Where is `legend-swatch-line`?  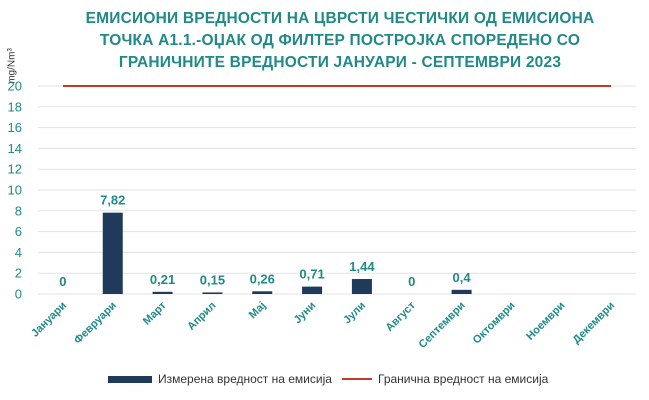
legend-swatch-line is located at coordinates (357, 379).